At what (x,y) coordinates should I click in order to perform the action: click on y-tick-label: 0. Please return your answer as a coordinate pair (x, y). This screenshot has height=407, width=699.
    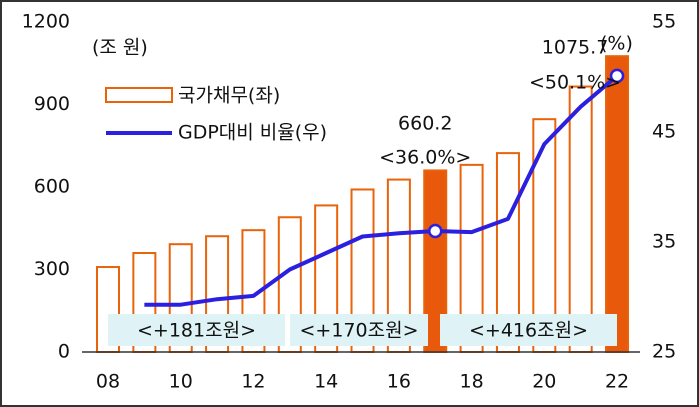
    Looking at the image, I should click on (64, 352).